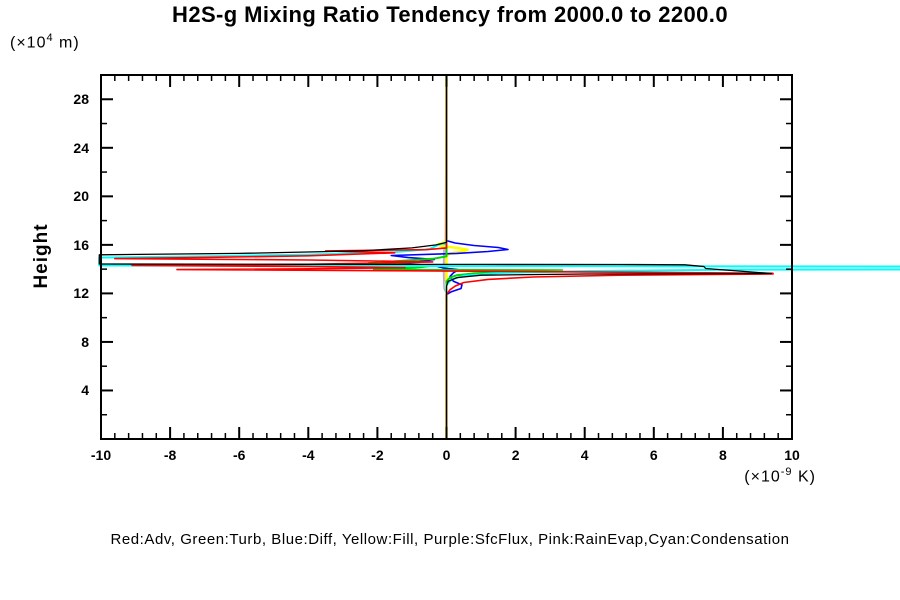  What do you see at coordinates (81, 293) in the screenshot?
I see `y-tick-label: 12` at bounding box center [81, 293].